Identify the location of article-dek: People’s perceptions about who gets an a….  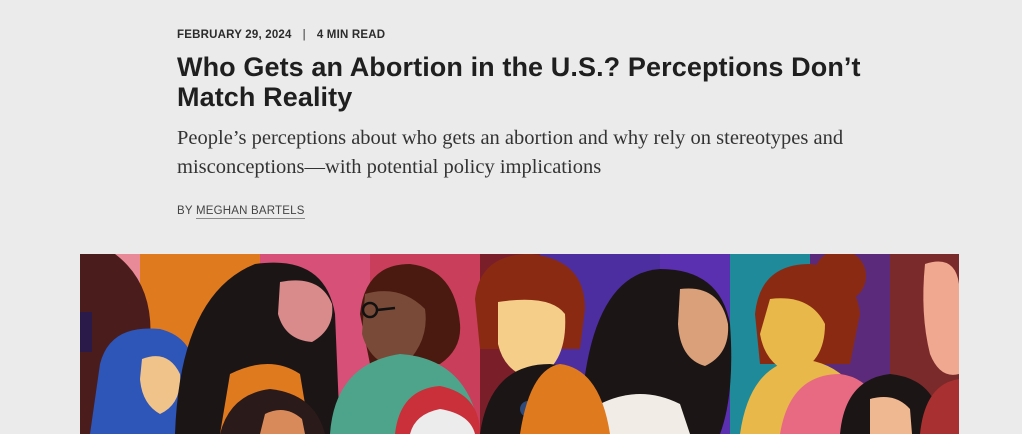
(510, 152).